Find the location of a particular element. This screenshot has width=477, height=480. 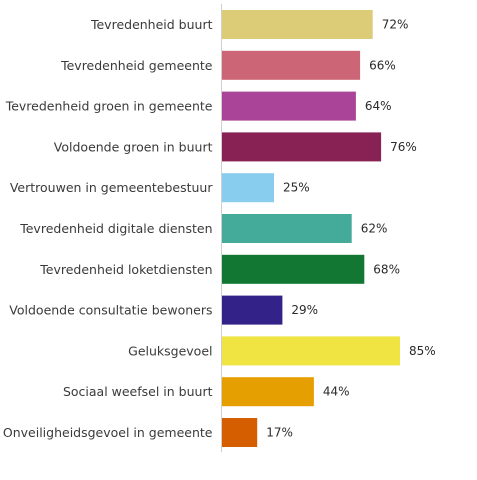

value-label: 68% is located at coordinates (386, 269).